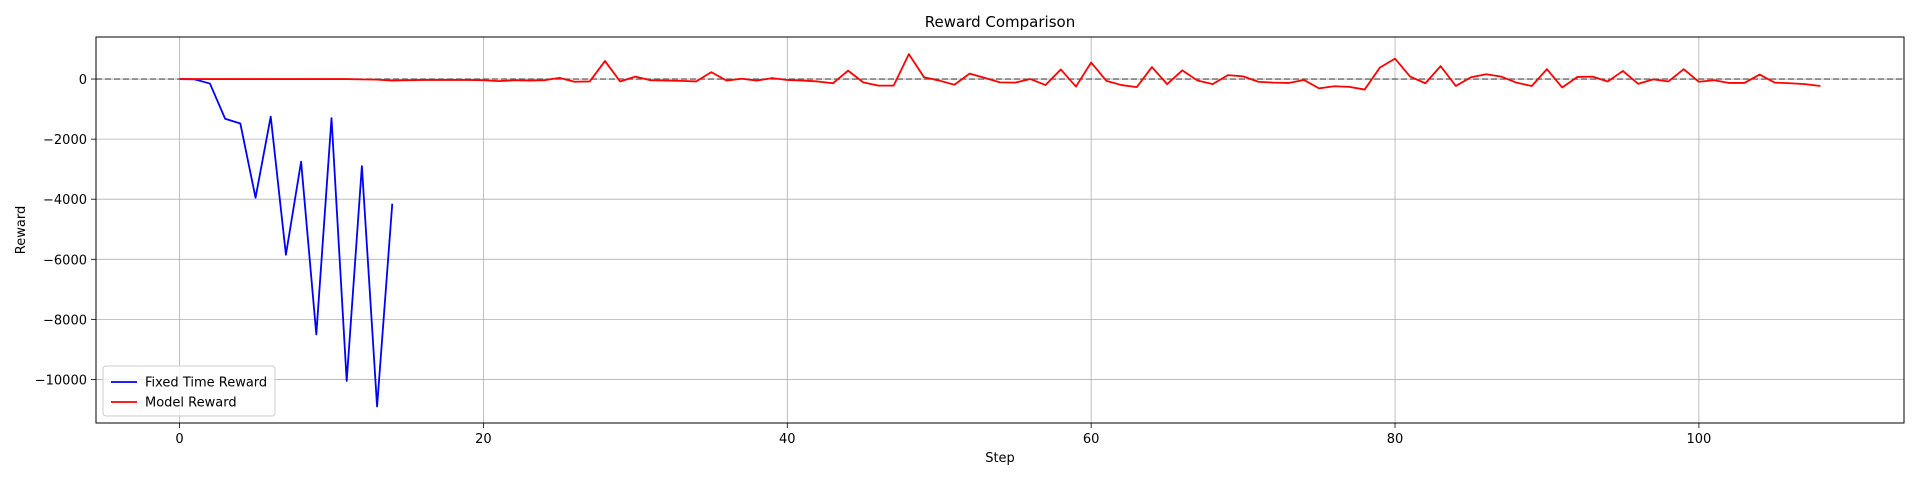  Describe the element at coordinates (1000, 22) in the screenshot. I see `chart-title: Reward Comparison` at that location.